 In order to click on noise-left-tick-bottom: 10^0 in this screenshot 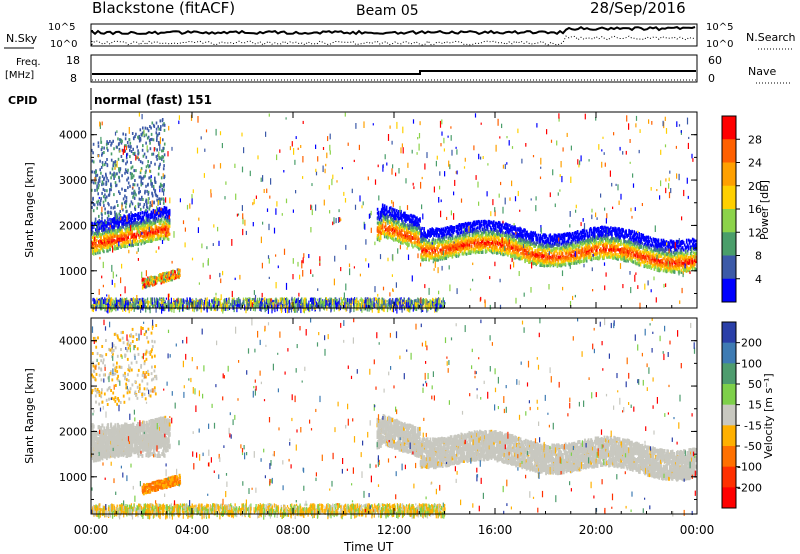, I will do `click(63, 44)`.